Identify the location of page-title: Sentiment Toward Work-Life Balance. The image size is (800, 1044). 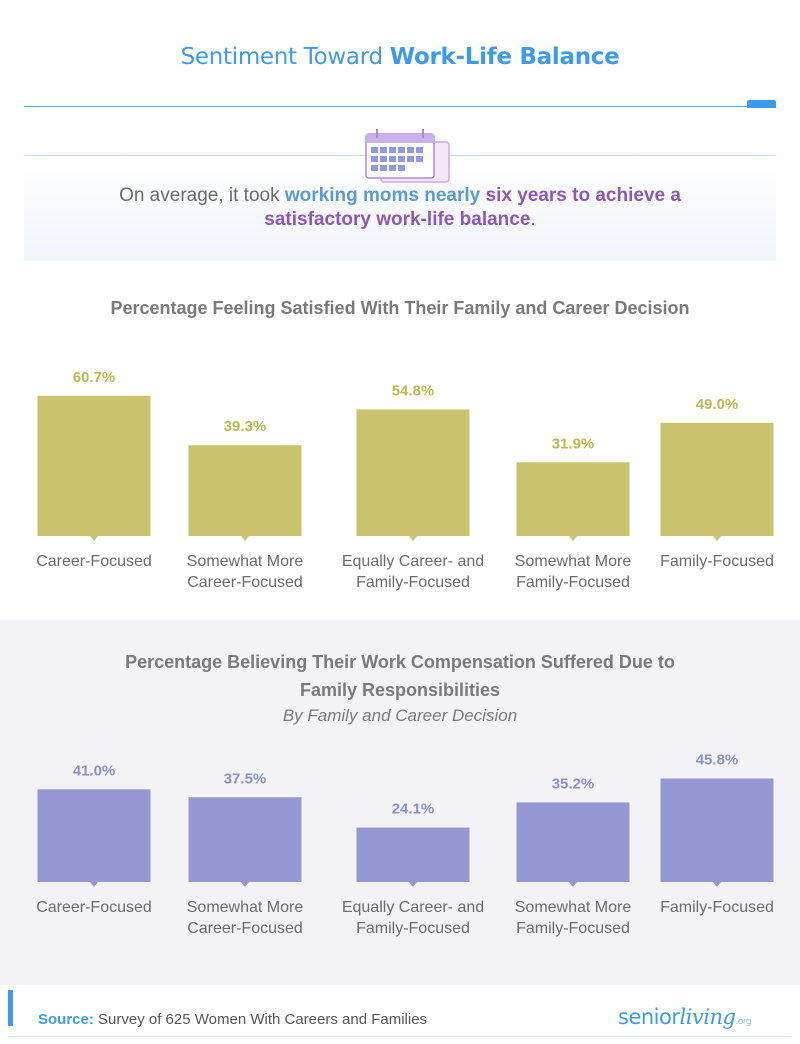
(400, 57).